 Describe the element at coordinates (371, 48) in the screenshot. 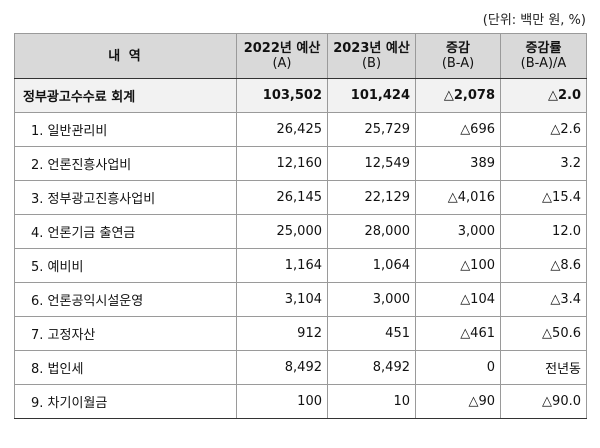

I see `header-budget-2023-label: 2023년 예산` at that location.